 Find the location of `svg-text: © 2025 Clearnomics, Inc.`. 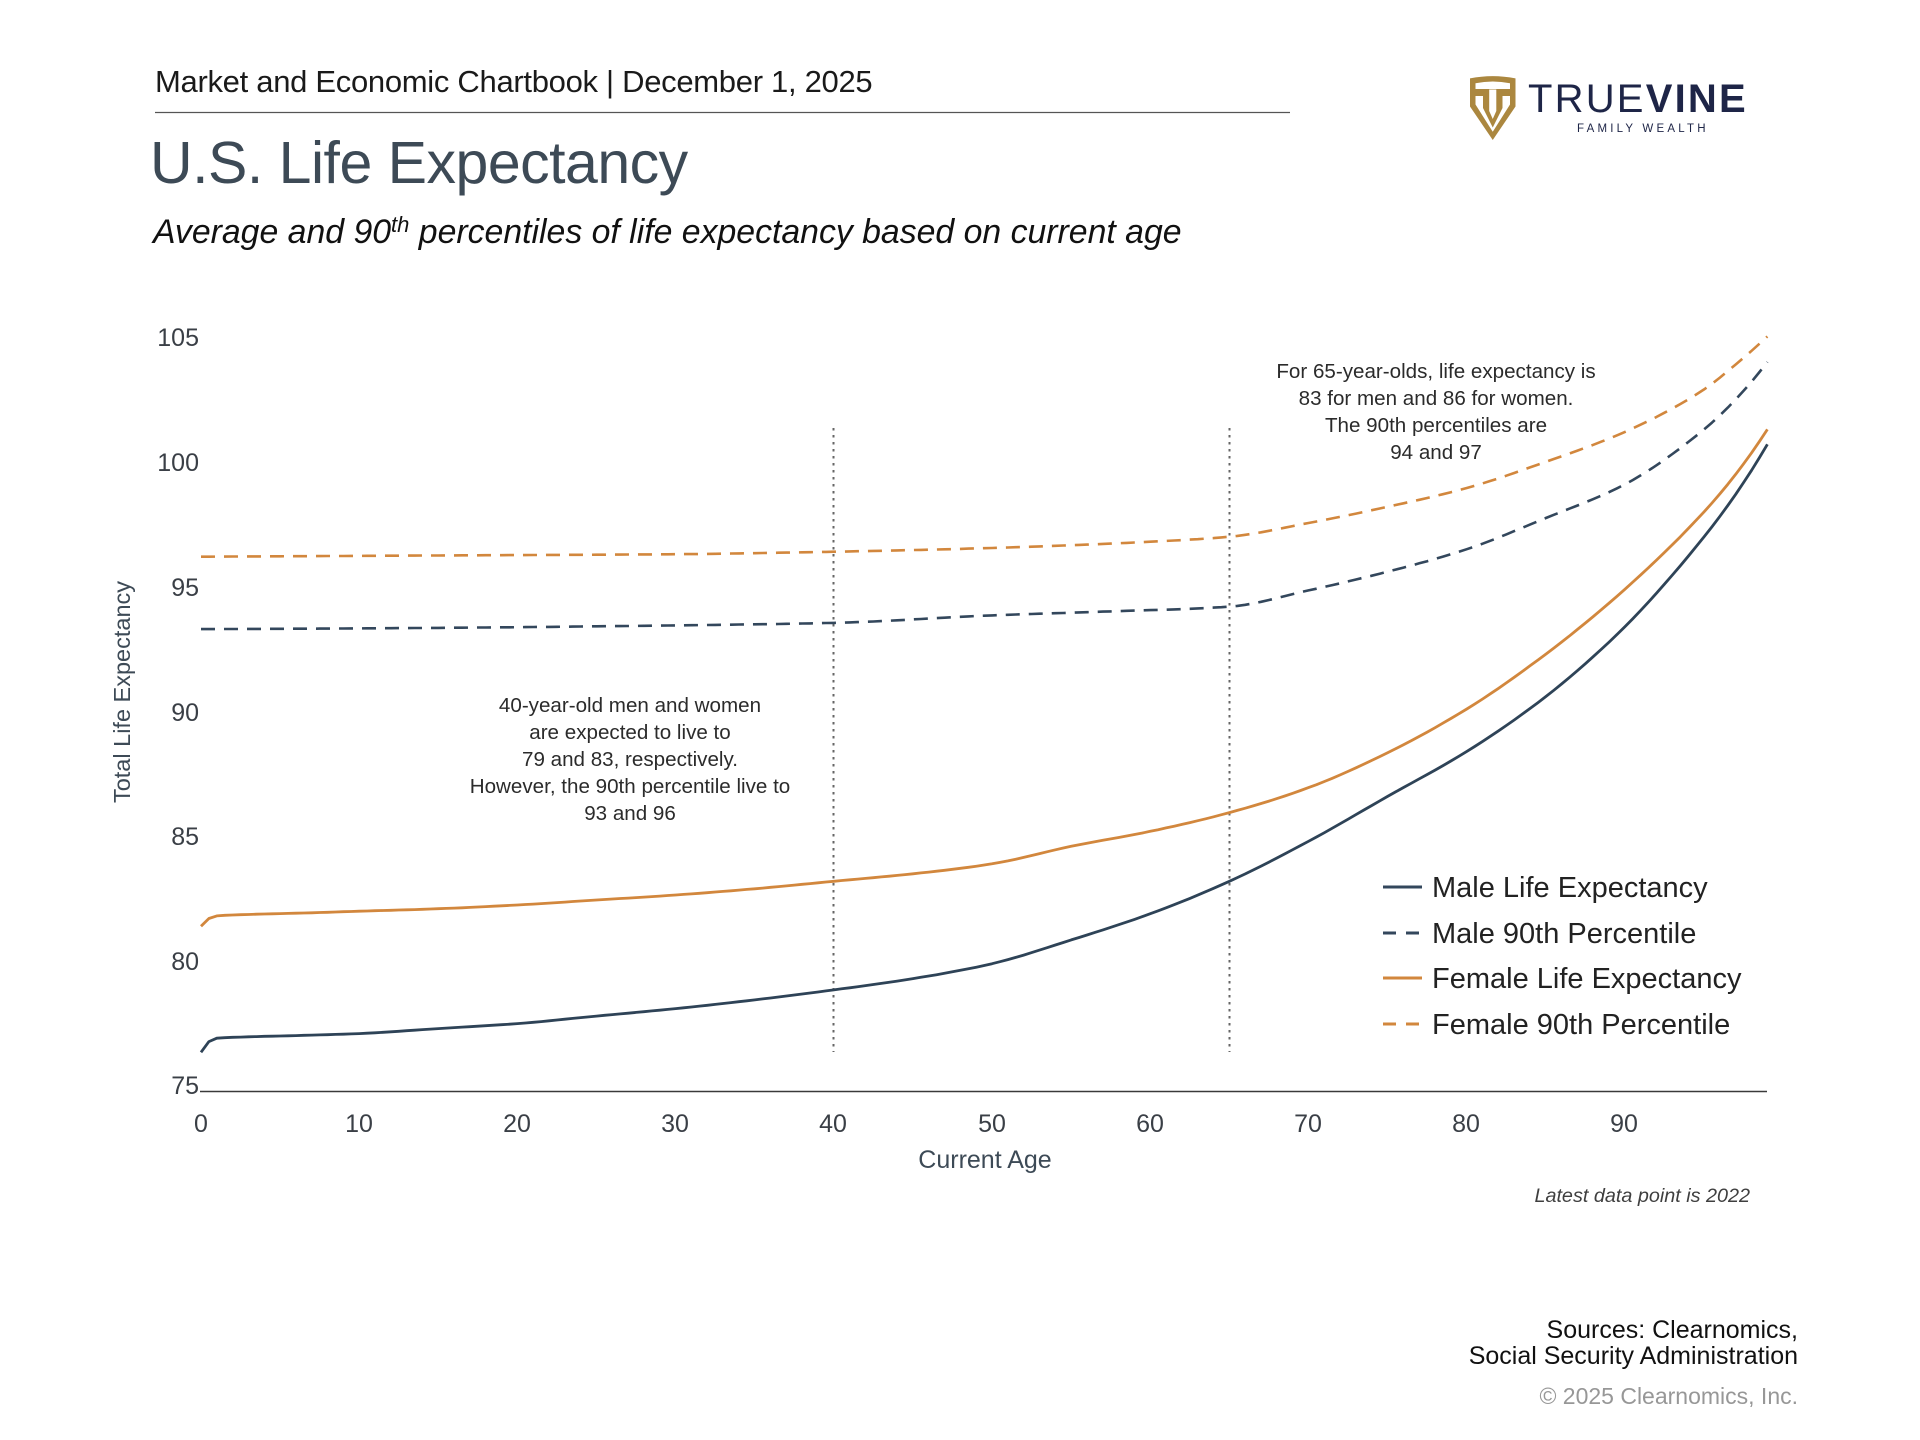

svg-text: © 2025 Clearnomics, Inc. is located at coordinates (1668, 1396).